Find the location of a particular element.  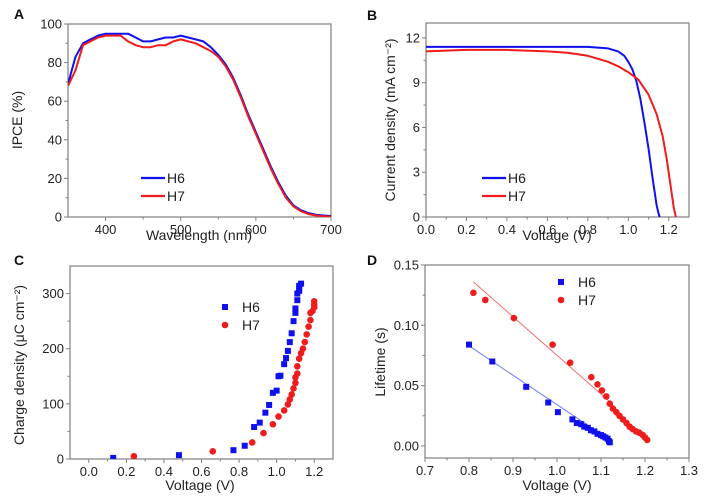

x-tick-label: 0.9 is located at coordinates (513, 470).